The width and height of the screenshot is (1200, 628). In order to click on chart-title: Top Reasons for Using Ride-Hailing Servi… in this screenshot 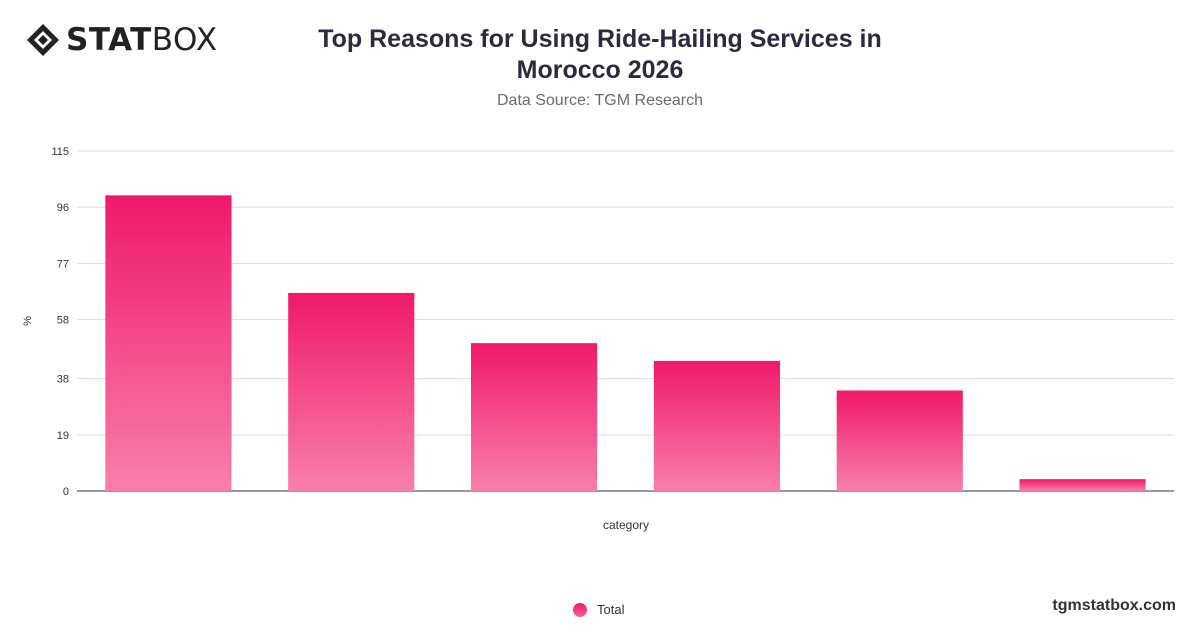, I will do `click(600, 54)`.